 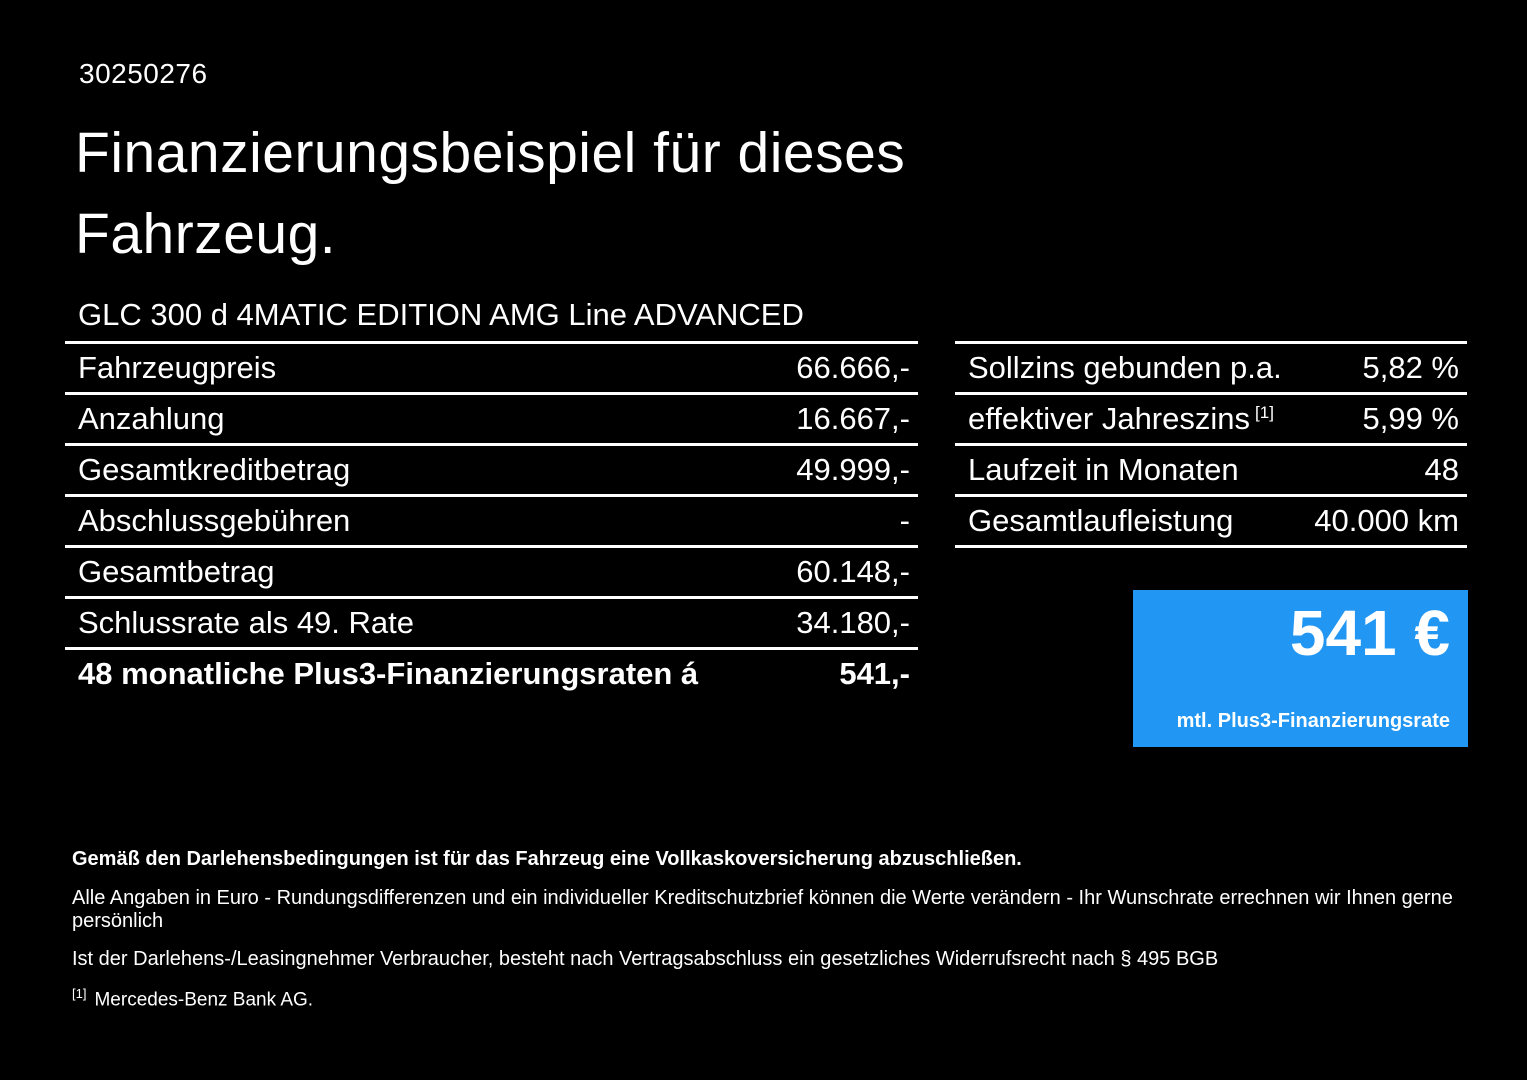 What do you see at coordinates (853, 571) in the screenshot?
I see `row-value: 60.148,-` at bounding box center [853, 571].